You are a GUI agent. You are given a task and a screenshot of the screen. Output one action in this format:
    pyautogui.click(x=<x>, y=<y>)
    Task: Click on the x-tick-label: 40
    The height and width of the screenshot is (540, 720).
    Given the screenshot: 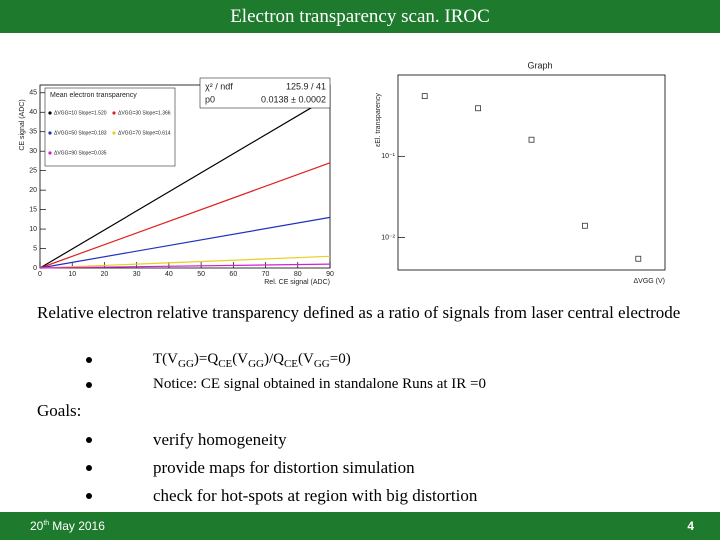 What is the action you would take?
    pyautogui.click(x=169, y=274)
    